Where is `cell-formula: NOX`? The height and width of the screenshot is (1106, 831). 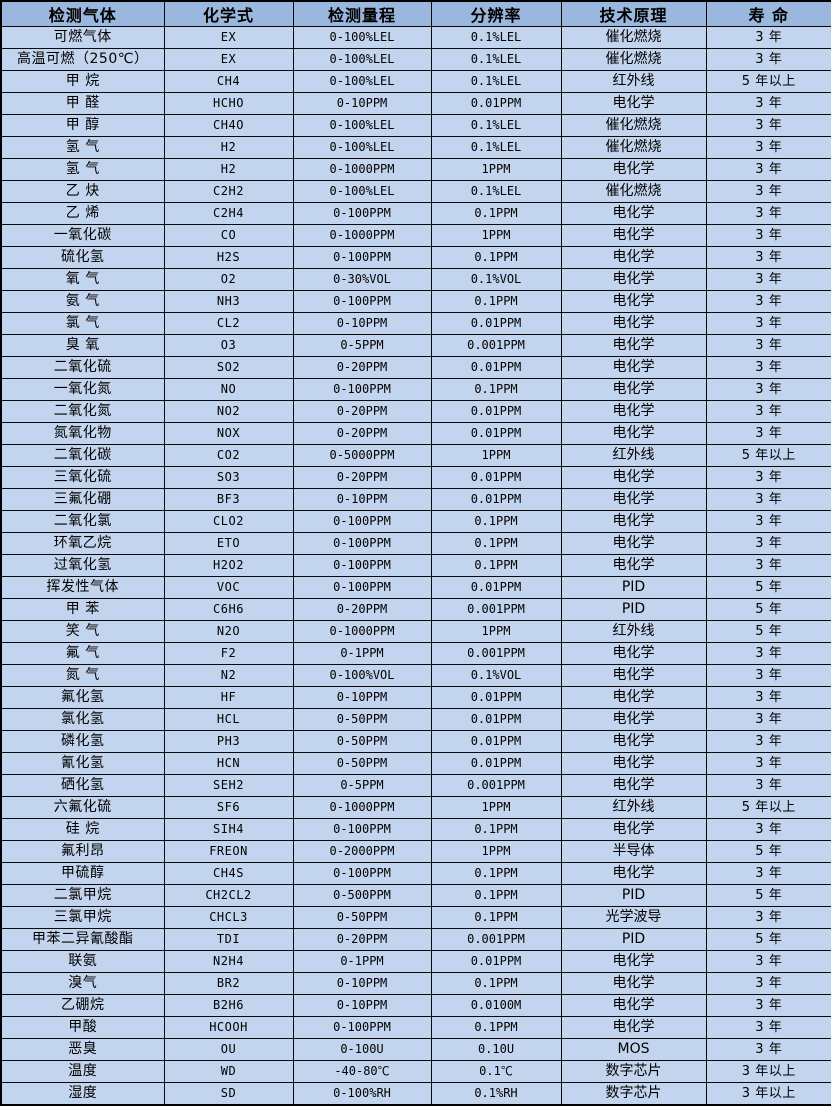 cell-formula: NOX is located at coordinates (228, 433).